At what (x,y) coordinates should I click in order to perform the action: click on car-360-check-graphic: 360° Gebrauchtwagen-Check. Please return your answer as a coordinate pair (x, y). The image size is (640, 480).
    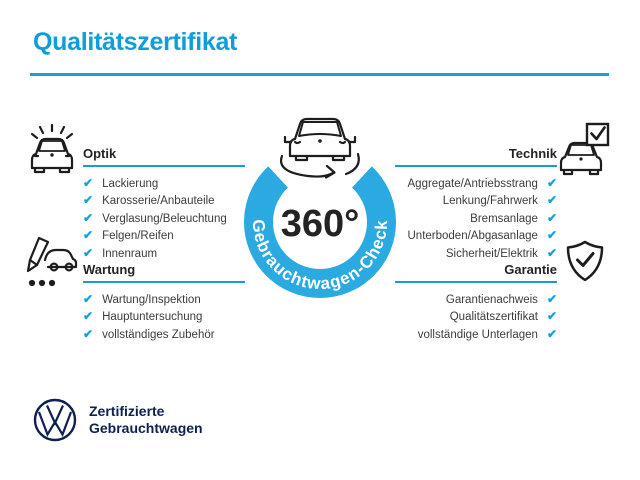
    Looking at the image, I should click on (320, 207).